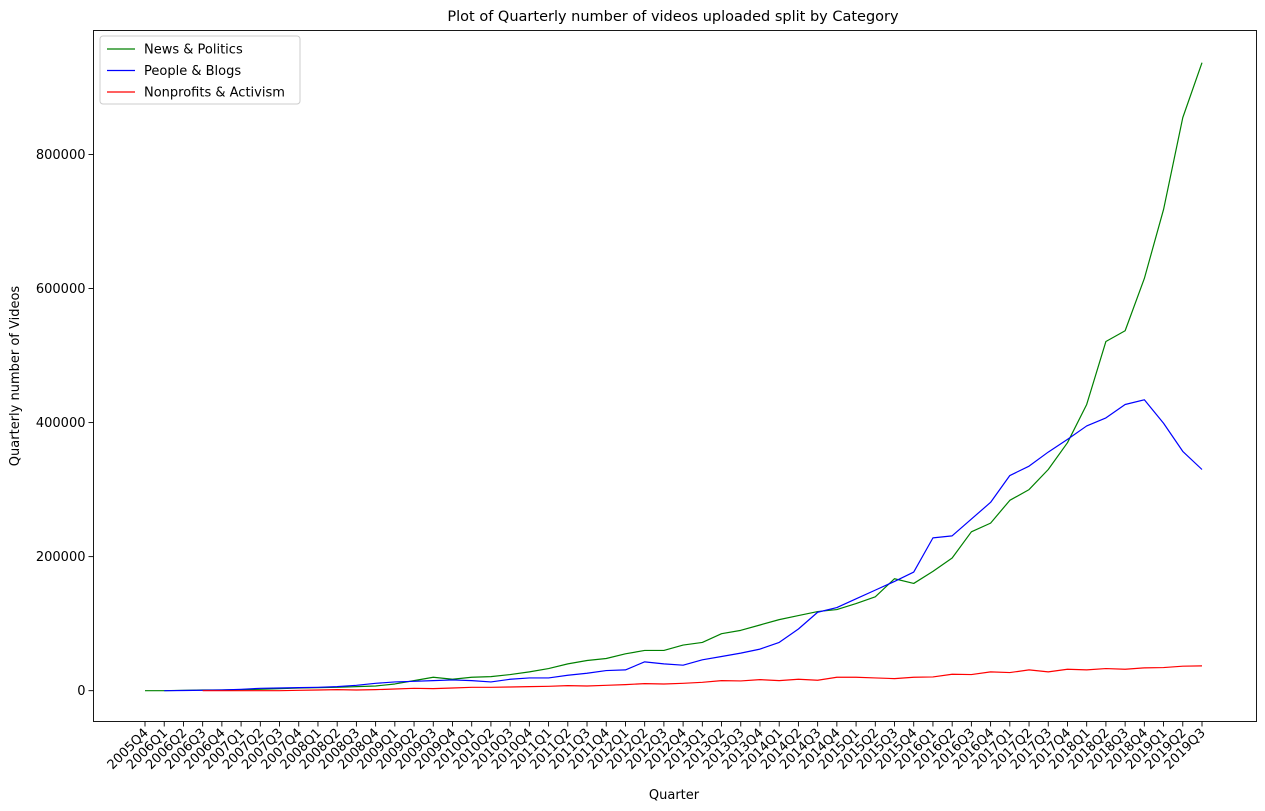  What do you see at coordinates (81, 691) in the screenshot?
I see `y-tick-label: 0` at bounding box center [81, 691].